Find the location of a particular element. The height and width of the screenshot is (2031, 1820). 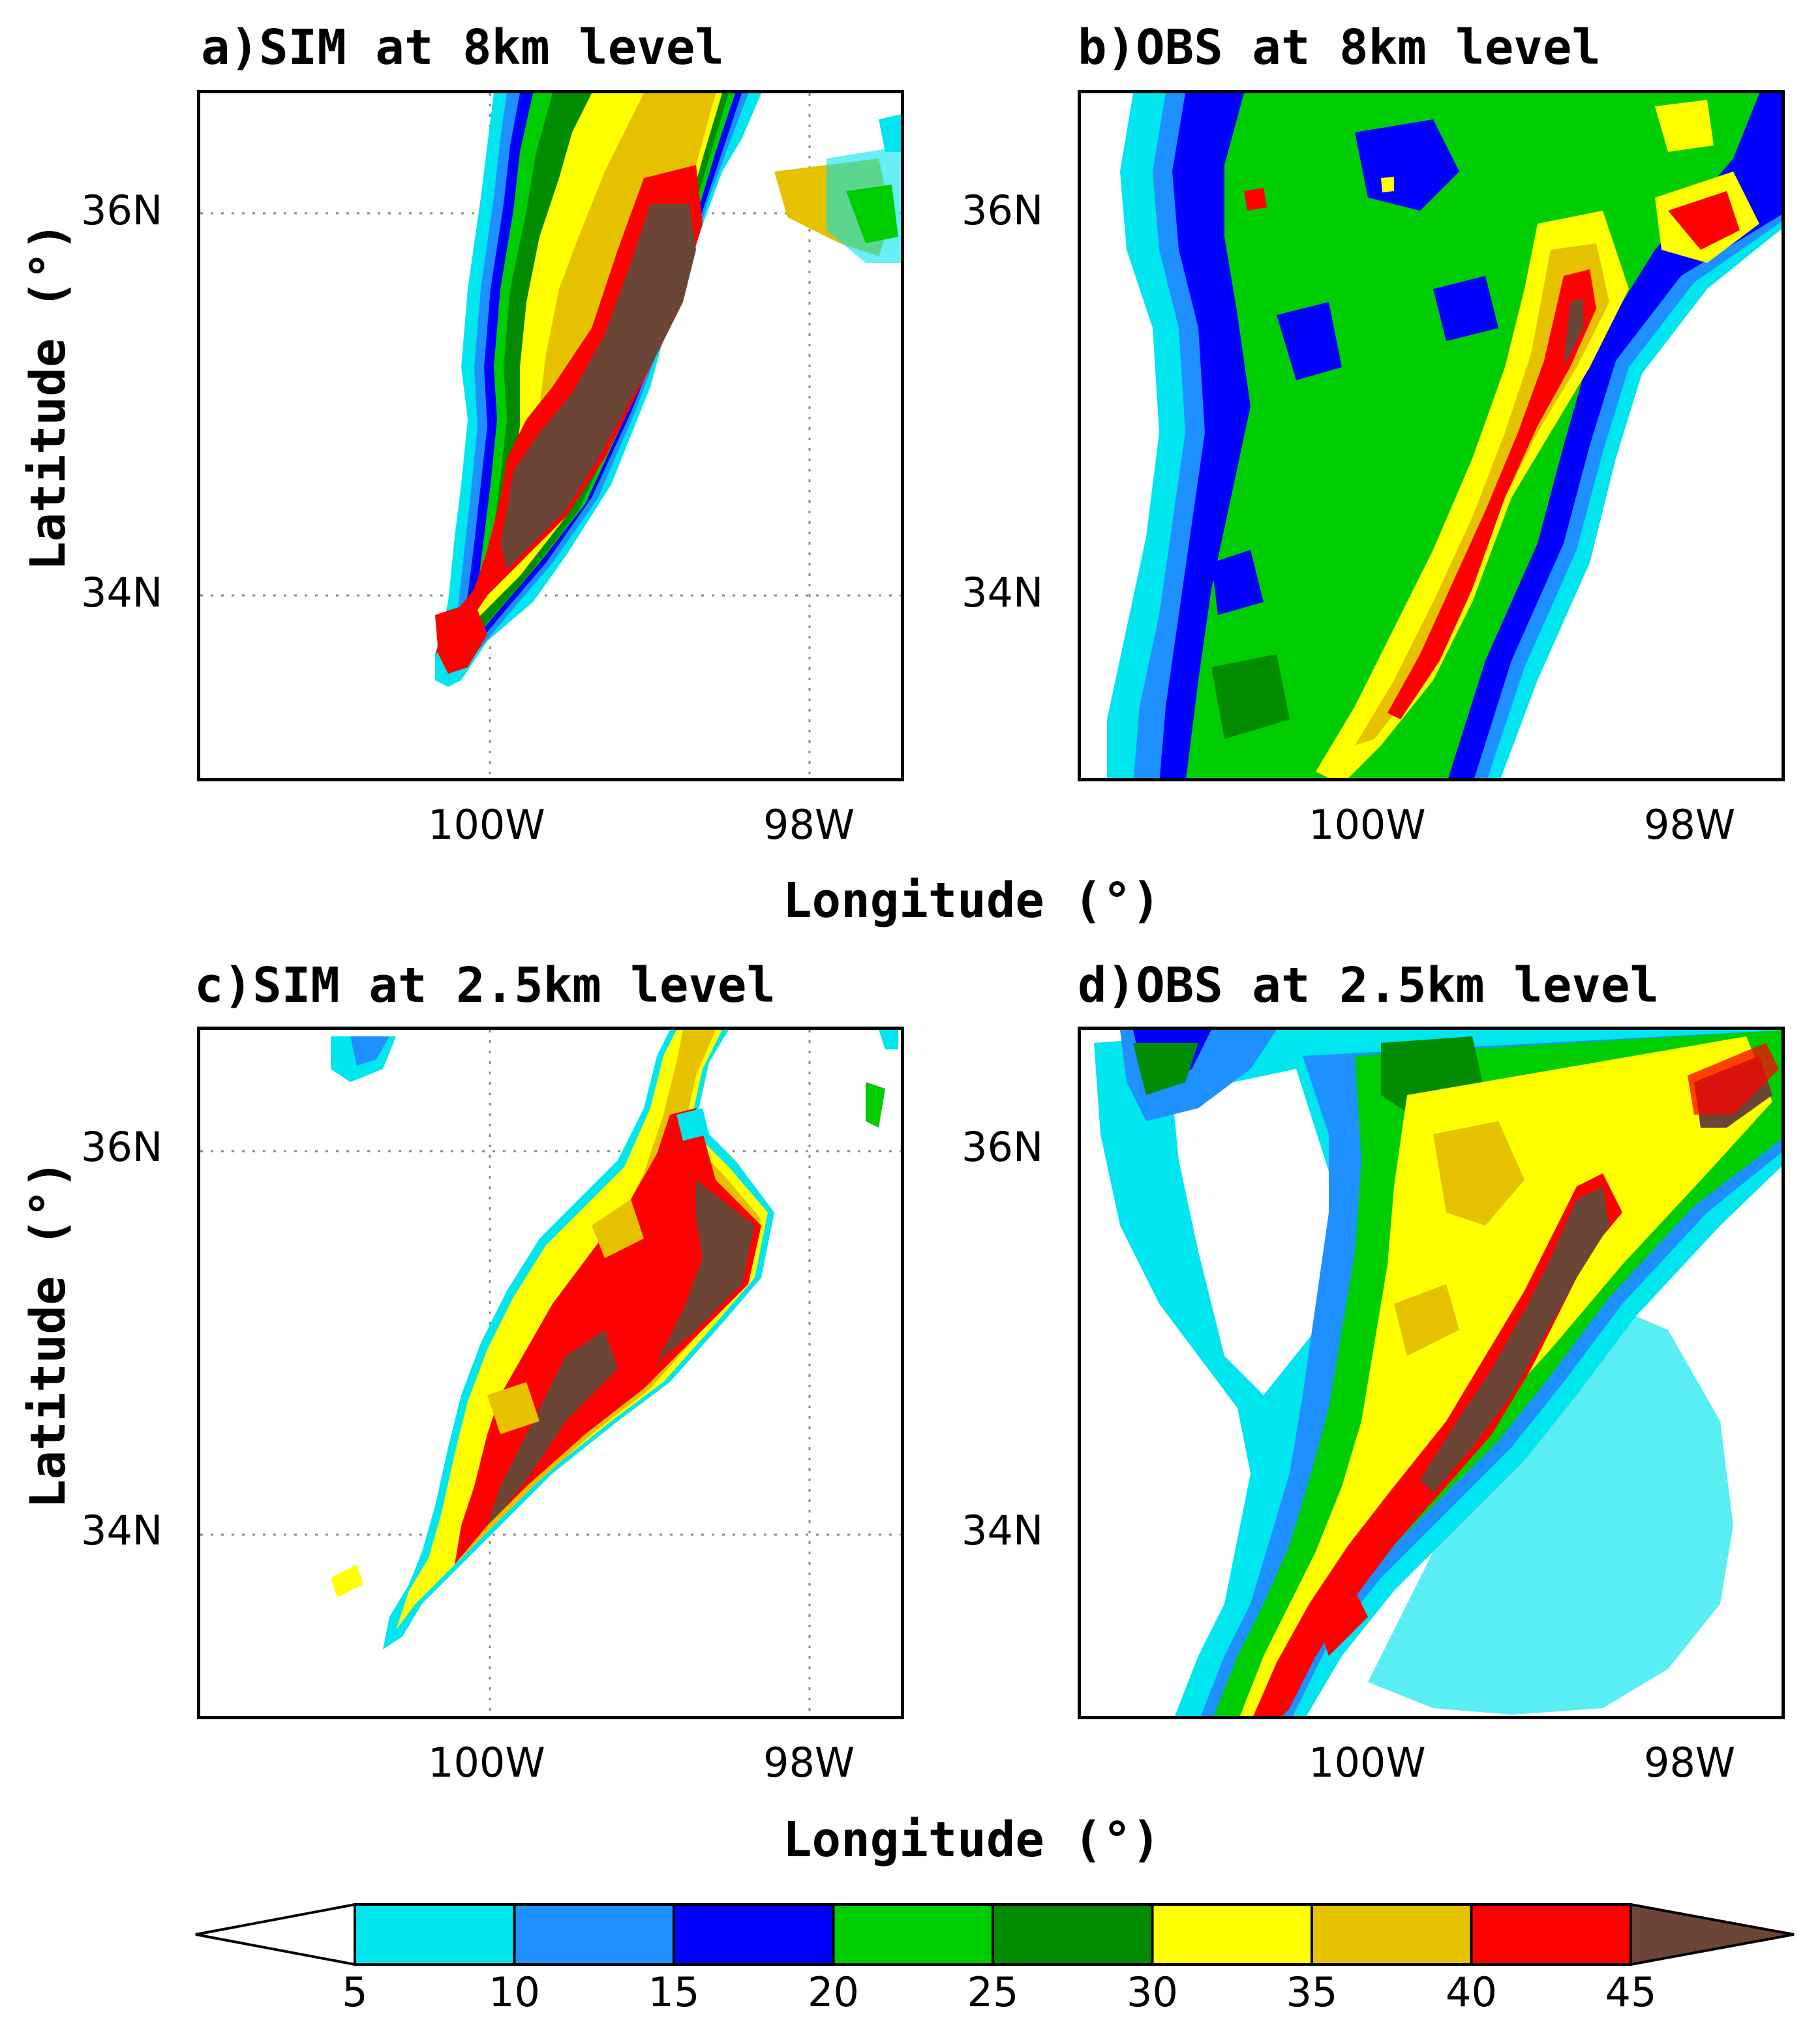

panel-b-map is located at coordinates (1431, 435).